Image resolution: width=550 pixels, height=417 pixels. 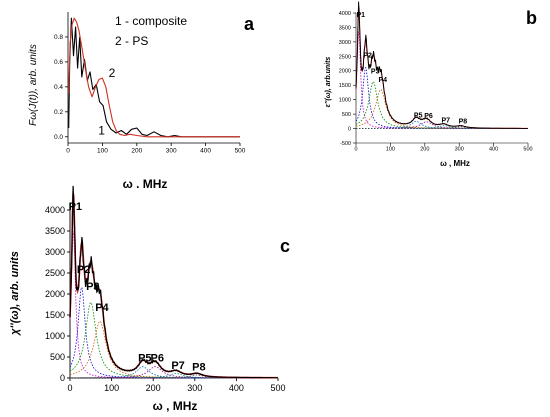 I want to click on panel-c-xlabel: ω , MHz, so click(x=175, y=406).